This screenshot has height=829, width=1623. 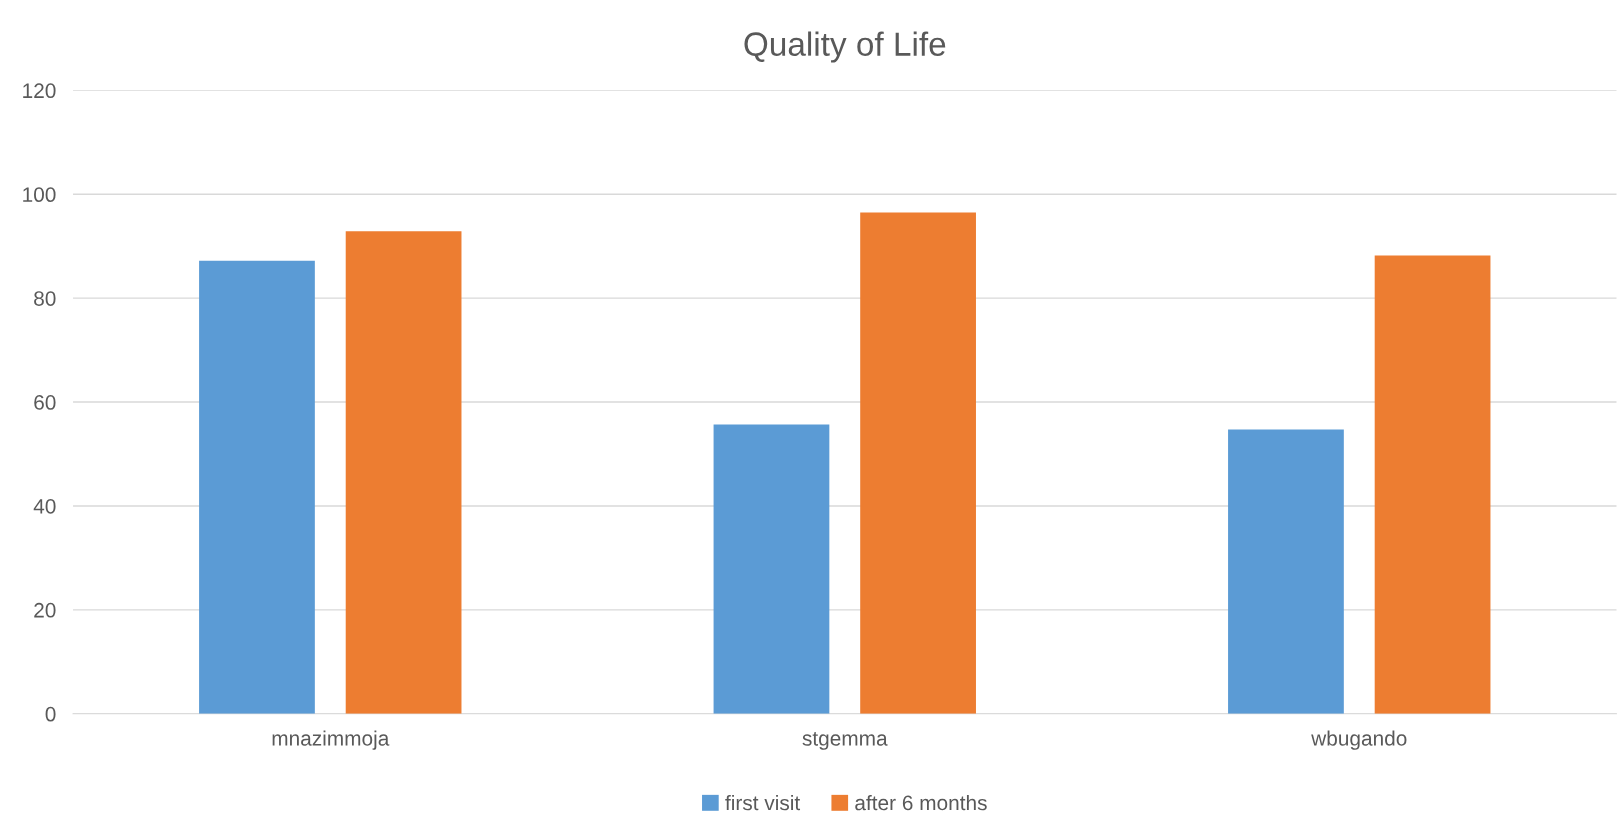 I want to click on y-tick-label: 100, so click(x=39, y=195).